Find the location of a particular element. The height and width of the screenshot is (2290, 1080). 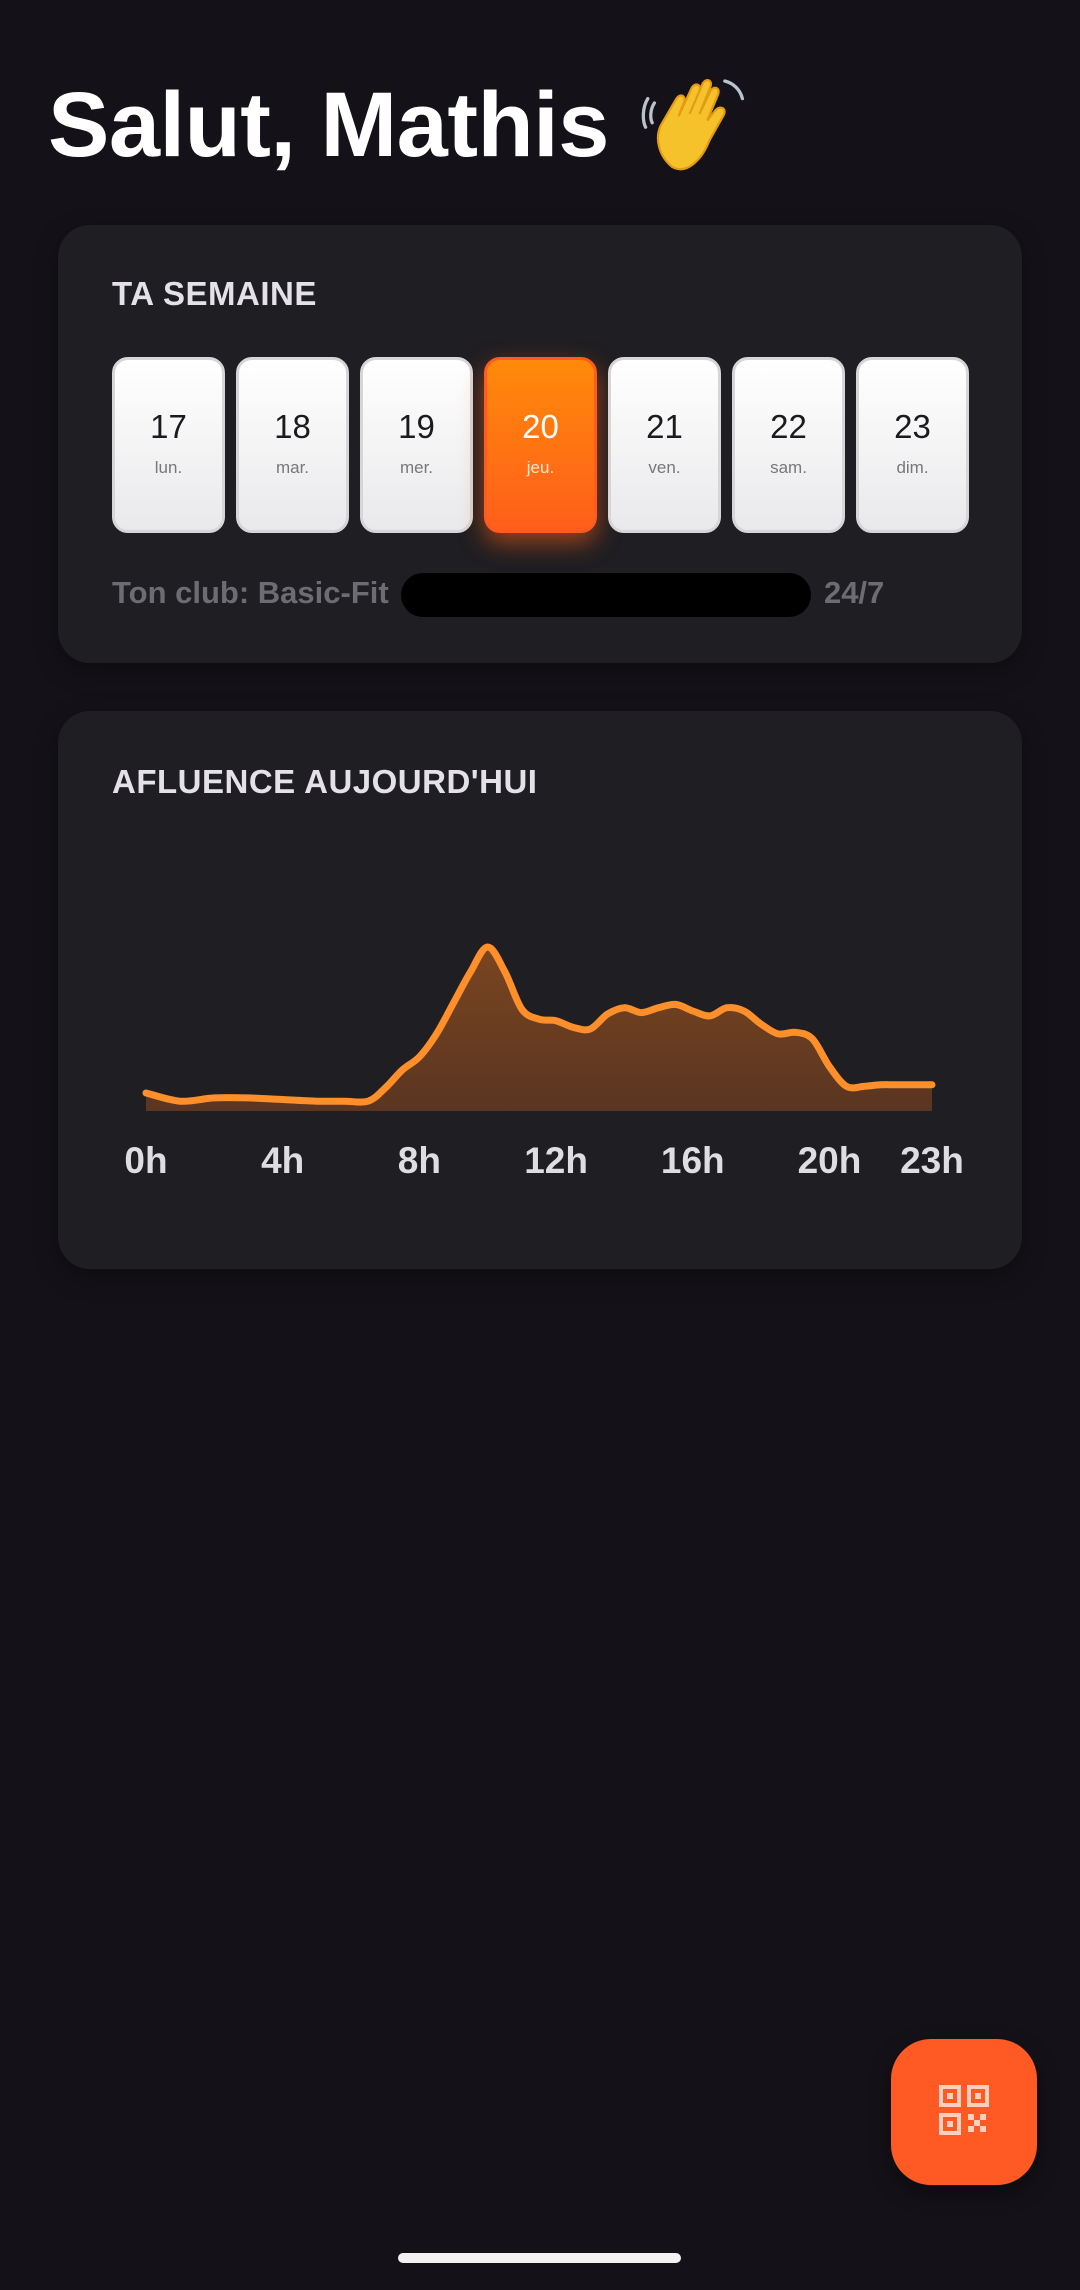

club-name-prefix: Ton club: Basic-Fit is located at coordinates (250, 593).